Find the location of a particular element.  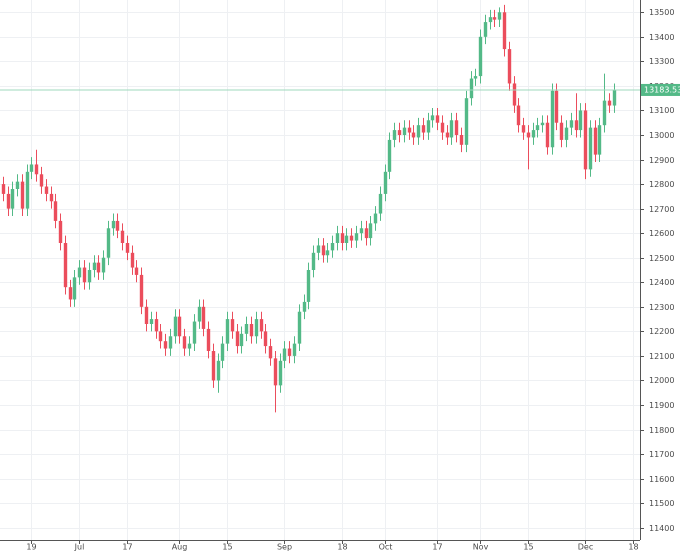

y-tick-label: 12300 is located at coordinates (661, 307).